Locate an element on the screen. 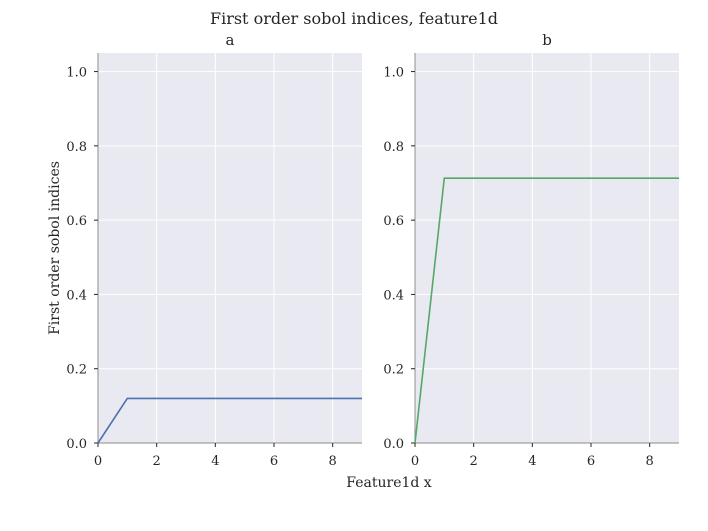  figure-suptitle: First order sobol indices, feature1d is located at coordinates (354, 18).